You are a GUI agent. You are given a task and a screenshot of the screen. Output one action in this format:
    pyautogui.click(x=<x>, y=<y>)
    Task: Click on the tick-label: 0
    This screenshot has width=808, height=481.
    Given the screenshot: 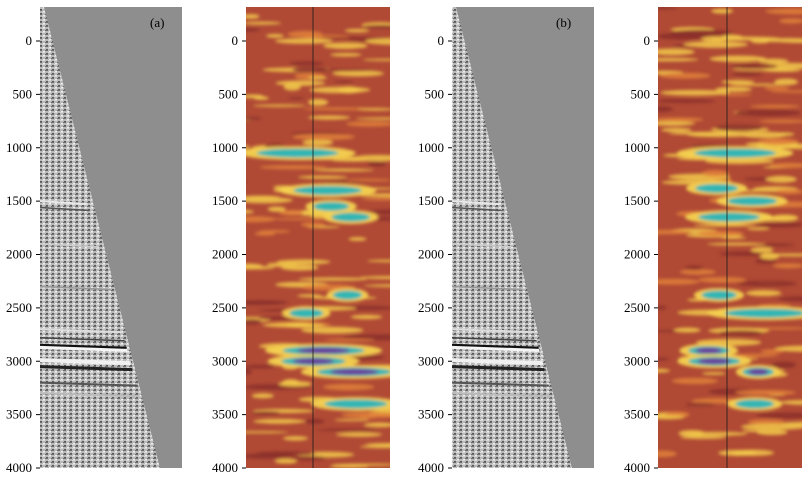 What is the action you would take?
    pyautogui.click(x=647, y=40)
    